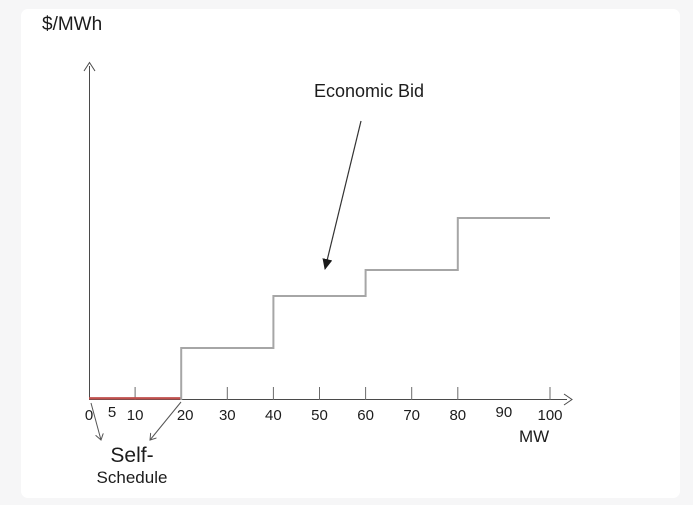 The height and width of the screenshot is (505, 693). What do you see at coordinates (185, 415) in the screenshot?
I see `x-tick-label-20: 20` at bounding box center [185, 415].